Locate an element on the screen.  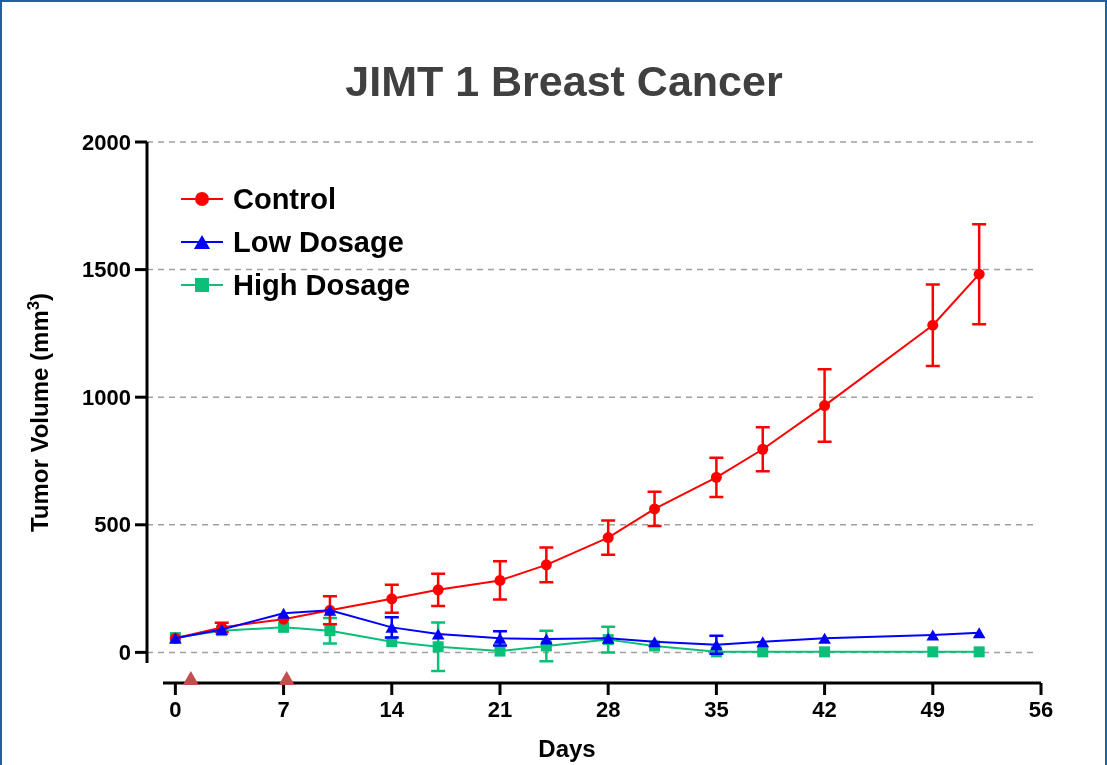
x-tick-label: 14 is located at coordinates (392, 709).